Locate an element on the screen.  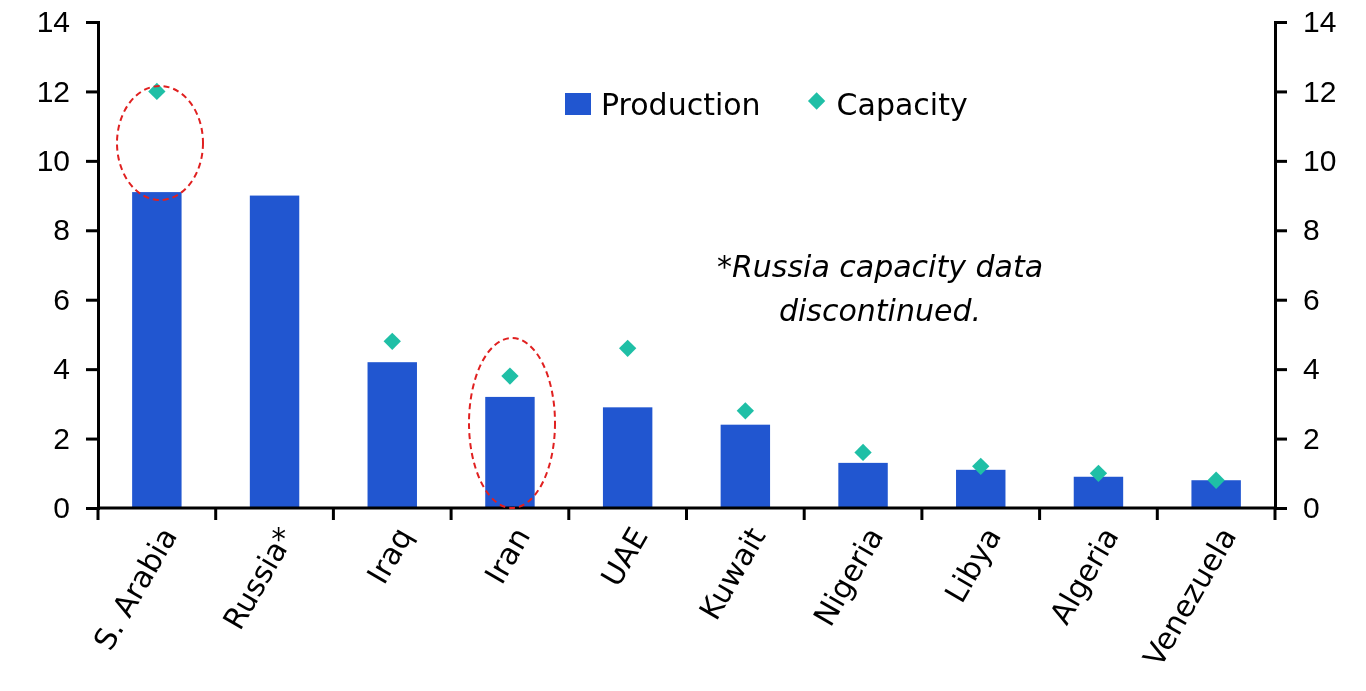
y2-tick-label: 4 is located at coordinates (1311, 369).